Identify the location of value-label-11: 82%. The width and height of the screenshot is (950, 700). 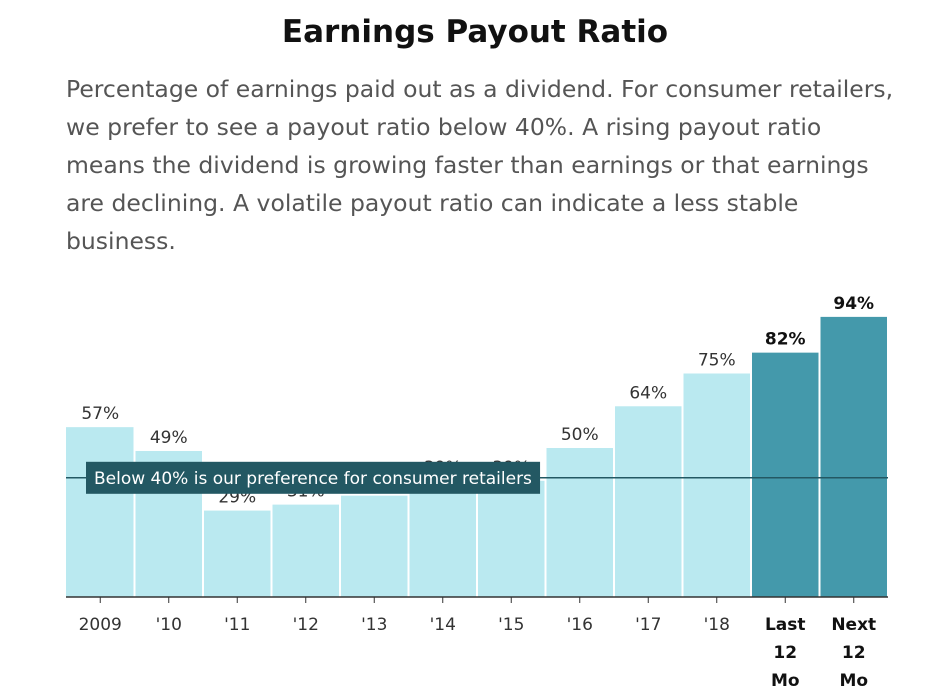
(785, 340).